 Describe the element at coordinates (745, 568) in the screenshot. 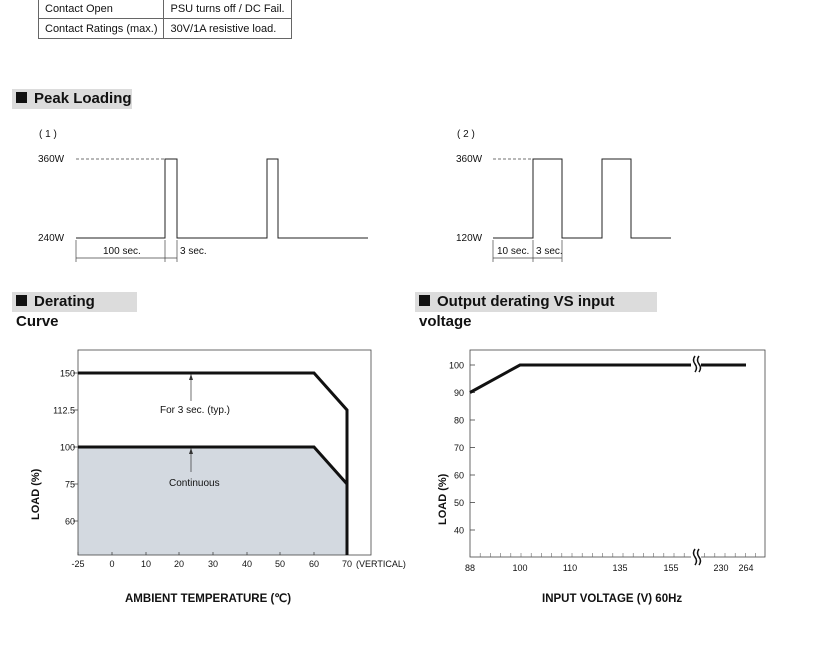

I see `x-tick-label: 264` at that location.